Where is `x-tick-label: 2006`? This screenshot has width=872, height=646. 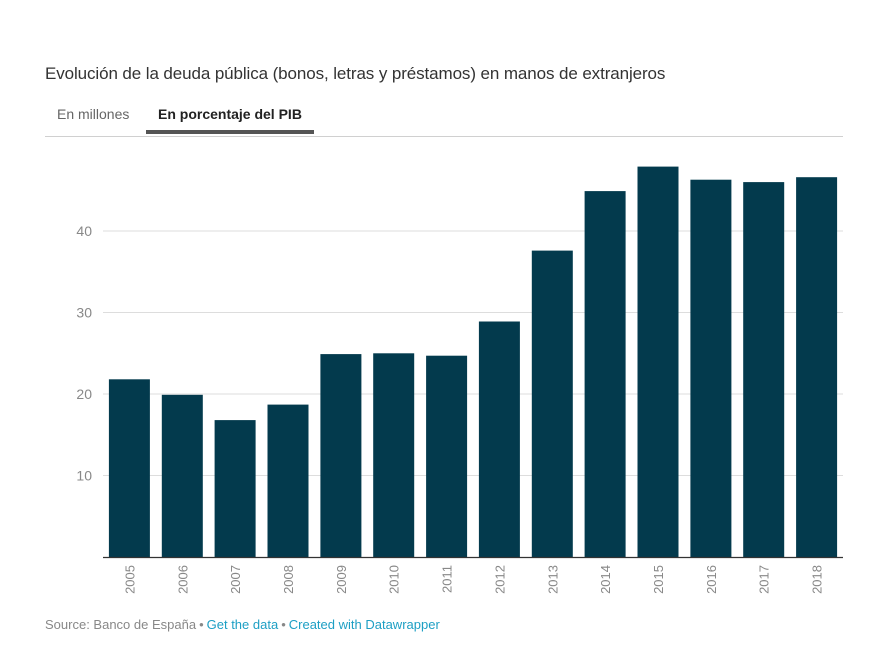 x-tick-label: 2006 is located at coordinates (182, 579).